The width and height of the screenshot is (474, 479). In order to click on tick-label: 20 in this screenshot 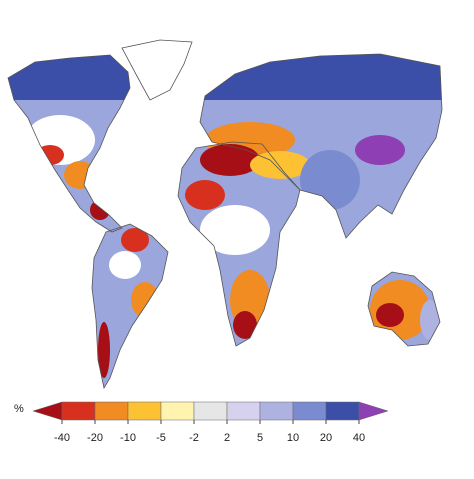, I will do `click(326, 438)`.